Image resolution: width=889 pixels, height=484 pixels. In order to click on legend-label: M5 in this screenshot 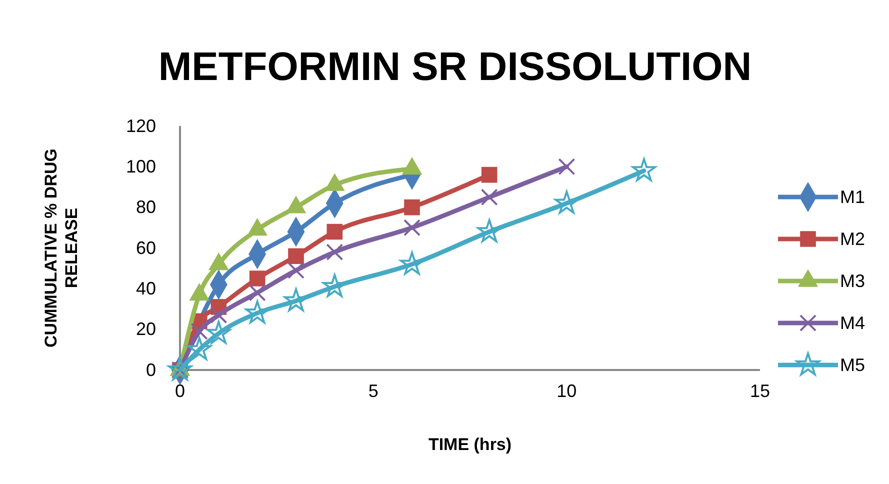, I will do `click(853, 365)`.